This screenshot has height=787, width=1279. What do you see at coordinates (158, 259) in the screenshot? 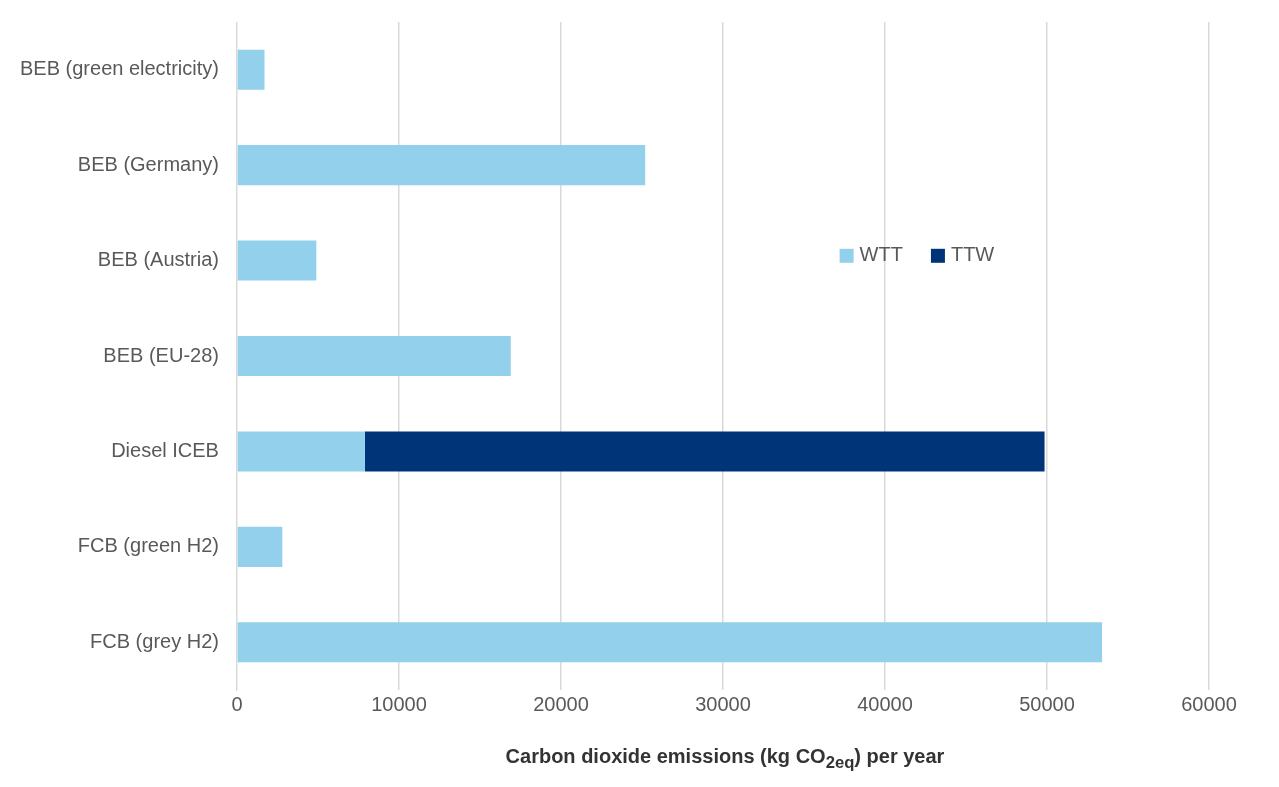
I see `y-tick-label: BEB (Austria)` at bounding box center [158, 259].